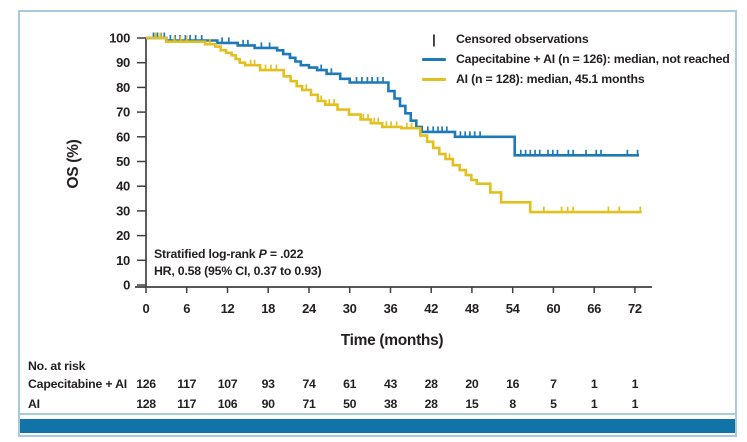 This screenshot has height=442, width=747. What do you see at coordinates (123, 260) in the screenshot?
I see `y-tick-label: 10` at bounding box center [123, 260].